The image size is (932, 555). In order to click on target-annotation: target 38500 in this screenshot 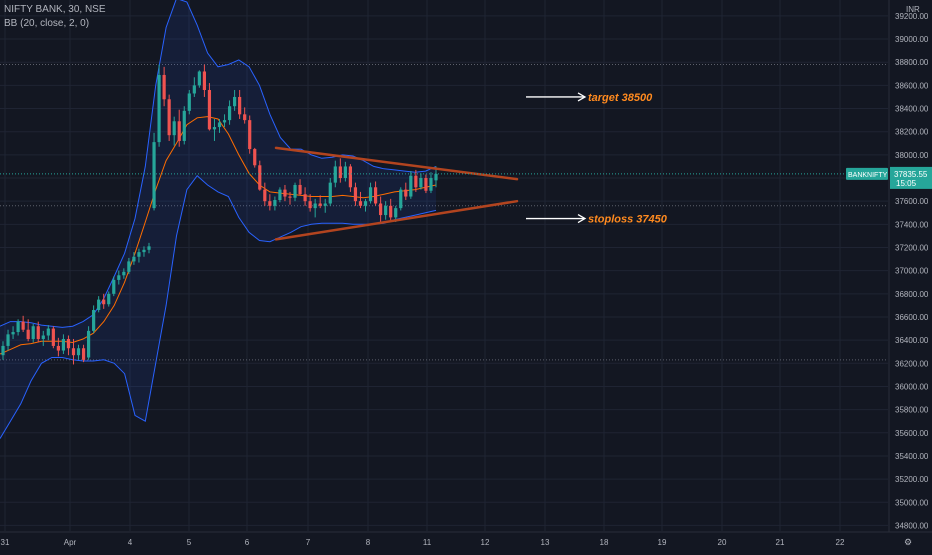, I will do `click(589, 98)`.